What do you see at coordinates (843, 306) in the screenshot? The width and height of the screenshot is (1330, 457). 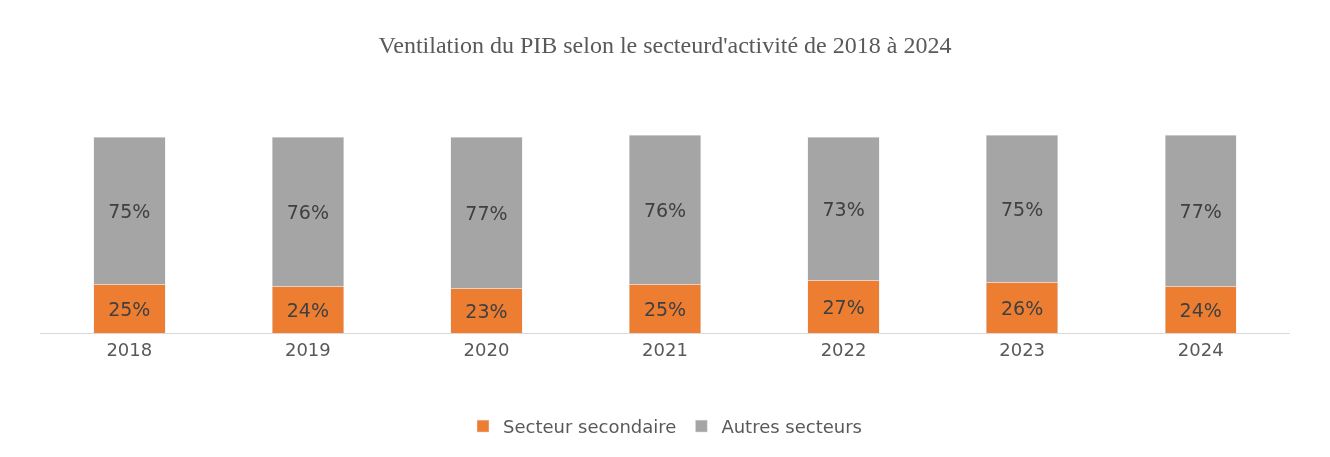 I see `data-label: 27%` at bounding box center [843, 306].